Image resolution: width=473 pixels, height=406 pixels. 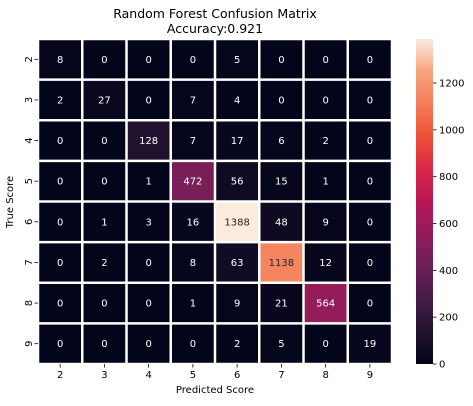 I want to click on colorbar-tick-label: 800, so click(x=448, y=177).